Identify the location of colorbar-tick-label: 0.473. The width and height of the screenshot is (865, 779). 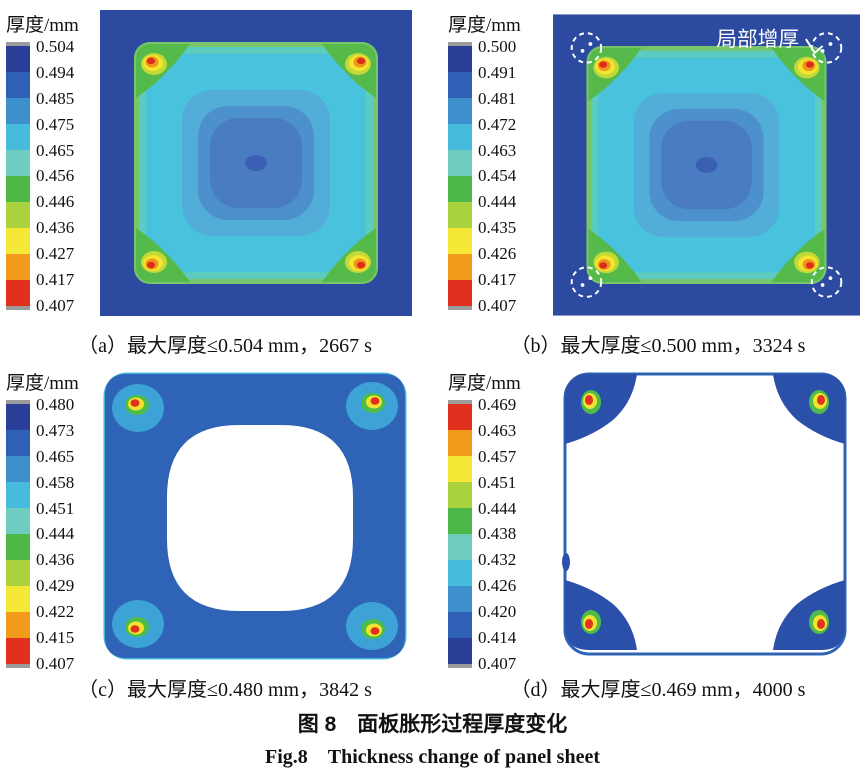
(55, 430).